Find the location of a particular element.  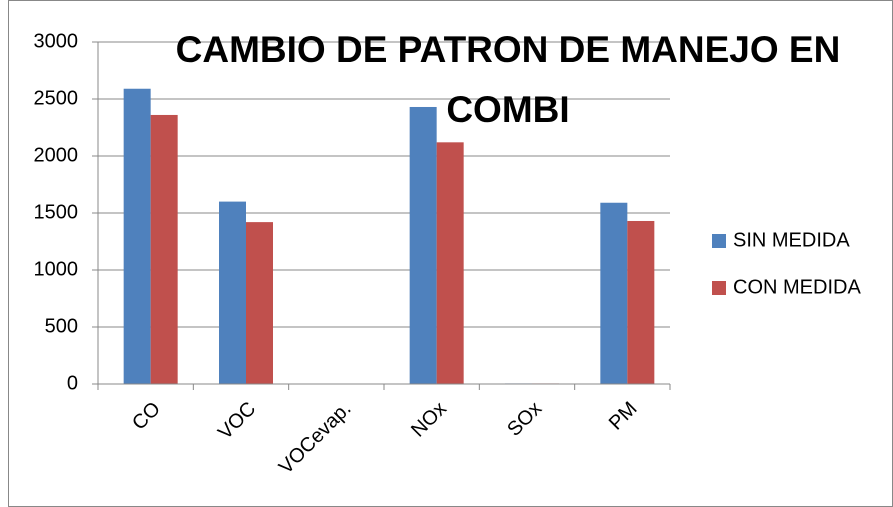

y-tick-label: 1000 is located at coordinates (56, 269).